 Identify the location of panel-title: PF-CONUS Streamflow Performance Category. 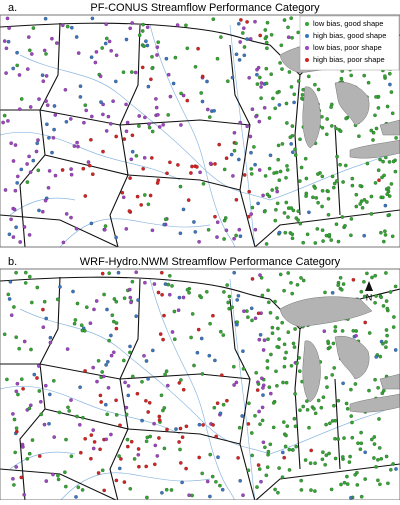
(205, 8).